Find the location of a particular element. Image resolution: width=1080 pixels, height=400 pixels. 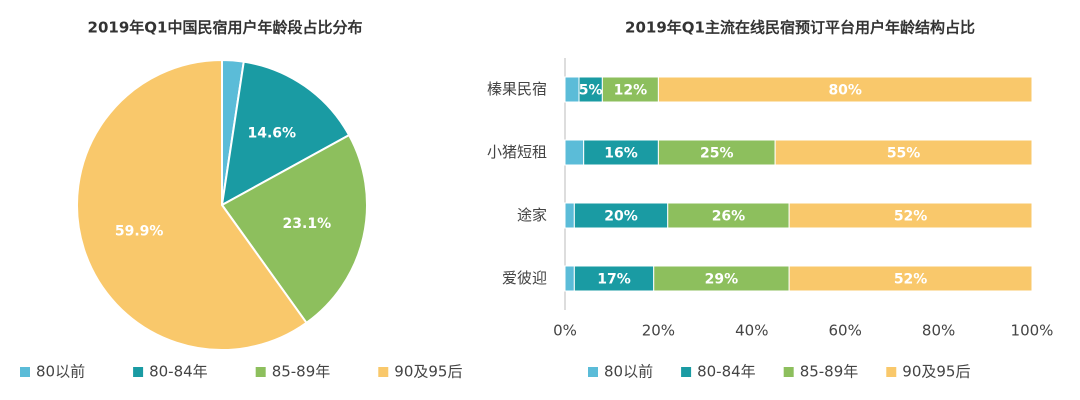

data-label: 59.9% is located at coordinates (139, 232).